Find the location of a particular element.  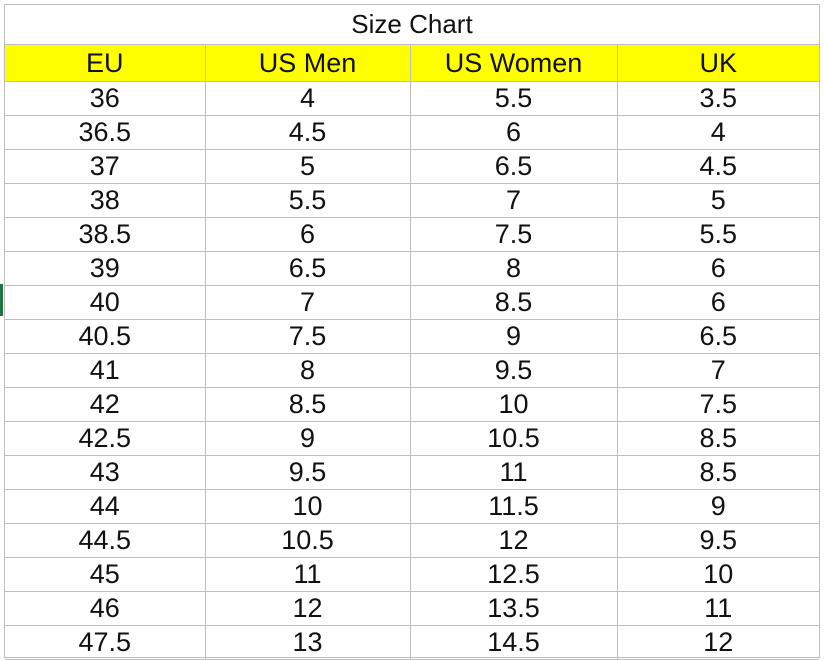

cell-eu: 38.5 is located at coordinates (105, 234).